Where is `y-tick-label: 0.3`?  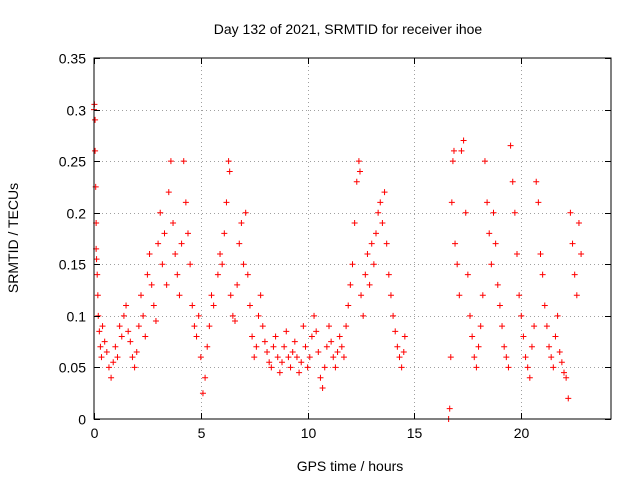
y-tick-label: 0.3 is located at coordinates (77, 111).